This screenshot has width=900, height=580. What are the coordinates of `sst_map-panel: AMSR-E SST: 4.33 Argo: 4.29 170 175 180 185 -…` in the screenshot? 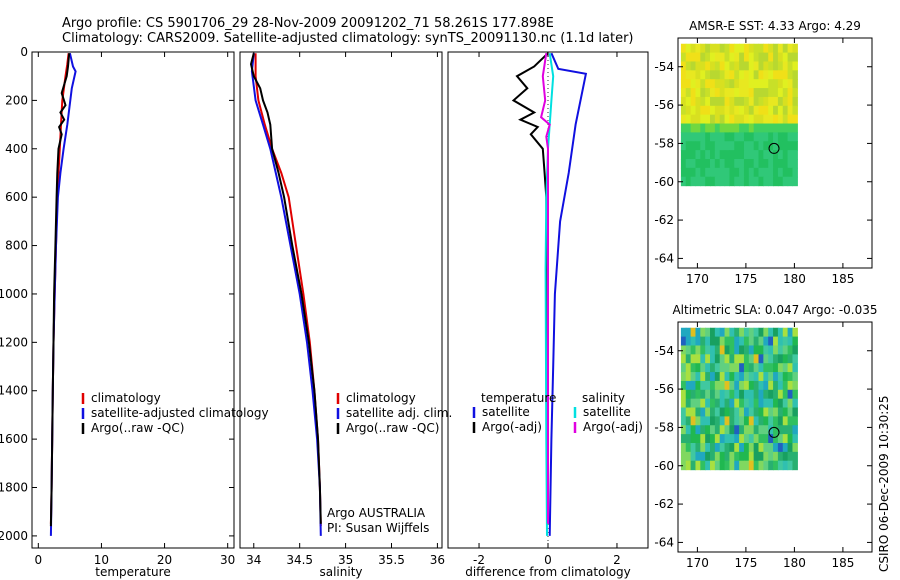 It's located at (763, 152).